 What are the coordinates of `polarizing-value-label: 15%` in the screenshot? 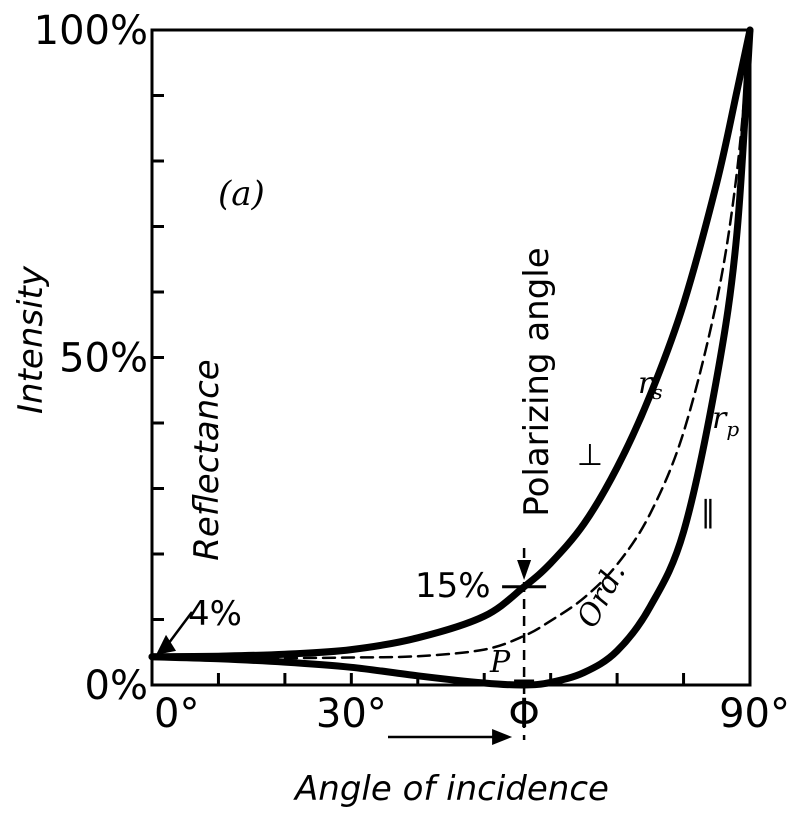 It's located at (453, 586).